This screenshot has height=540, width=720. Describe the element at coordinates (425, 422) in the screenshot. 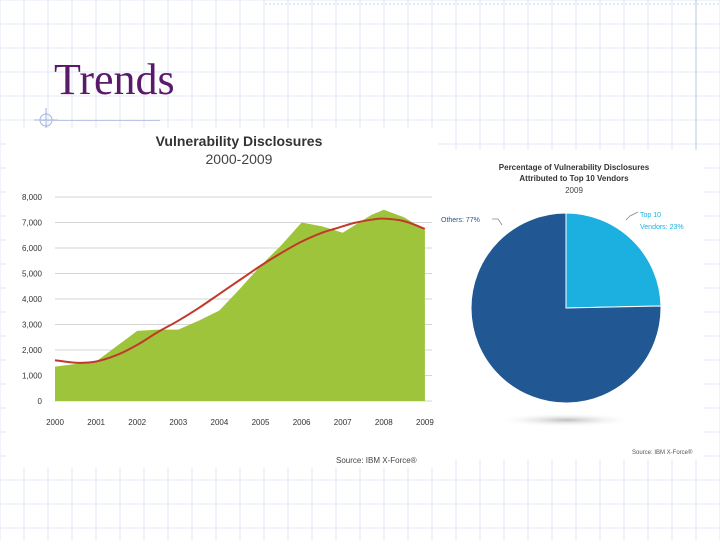

I see `x-tick-label: 2009` at that location.